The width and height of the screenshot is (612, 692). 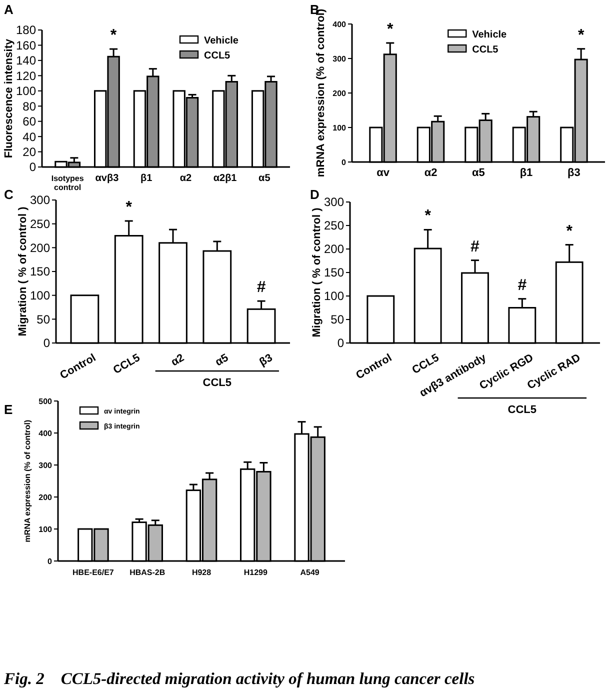 What do you see at coordinates (315, 194) in the screenshot?
I see `chart-title: D` at bounding box center [315, 194].